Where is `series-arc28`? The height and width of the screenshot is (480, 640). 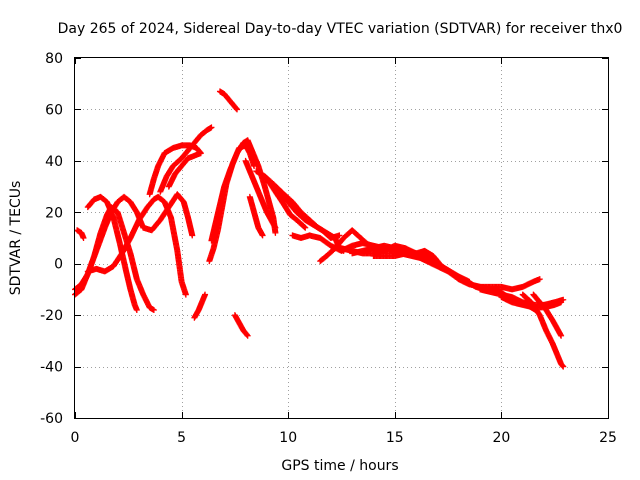
series-arc28 is located at coordinates (547, 315).